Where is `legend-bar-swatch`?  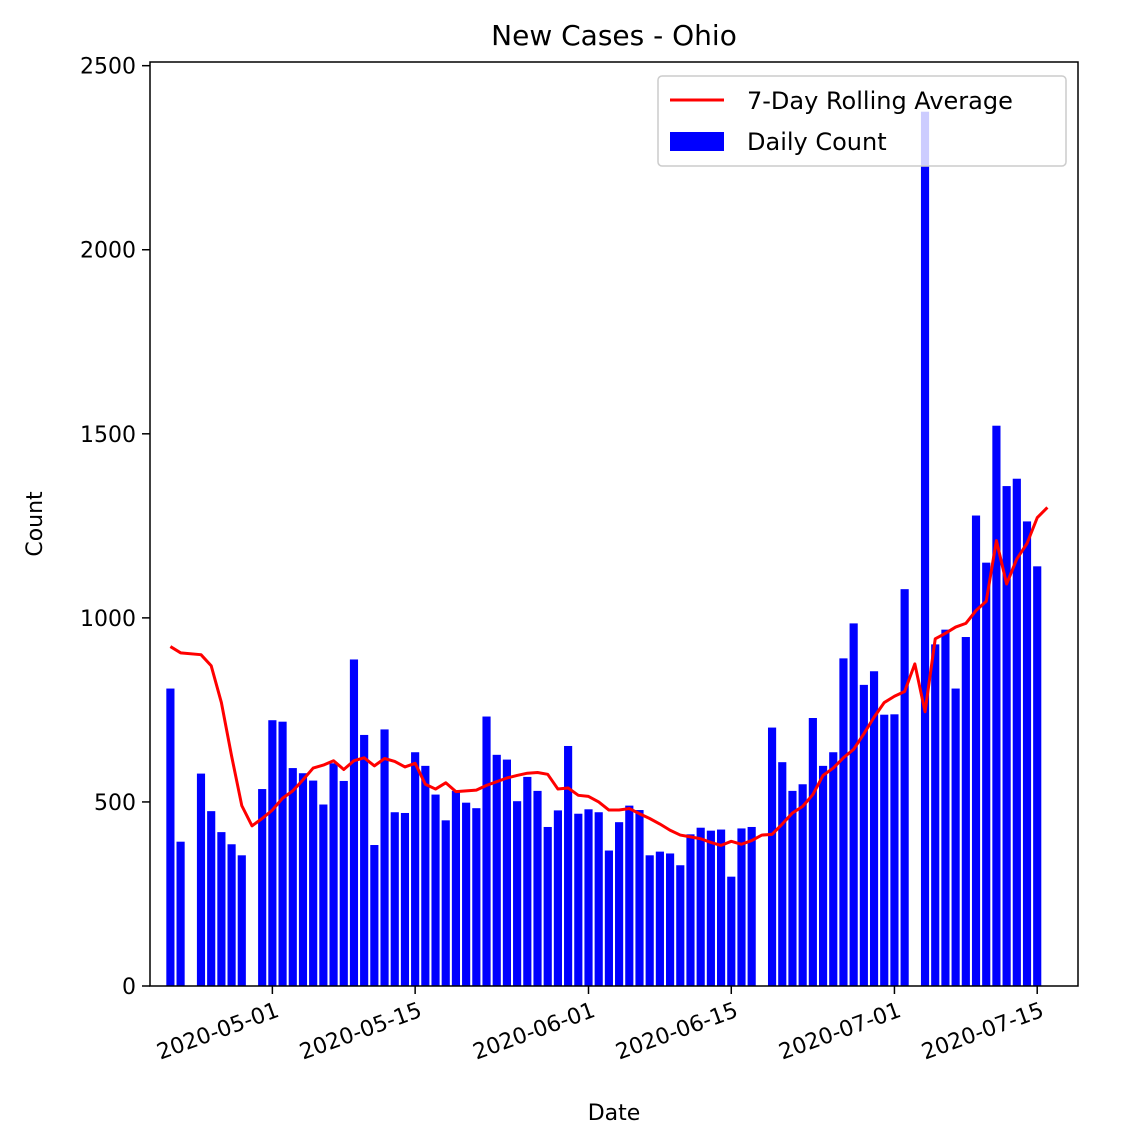 legend-bar-swatch is located at coordinates (697, 141).